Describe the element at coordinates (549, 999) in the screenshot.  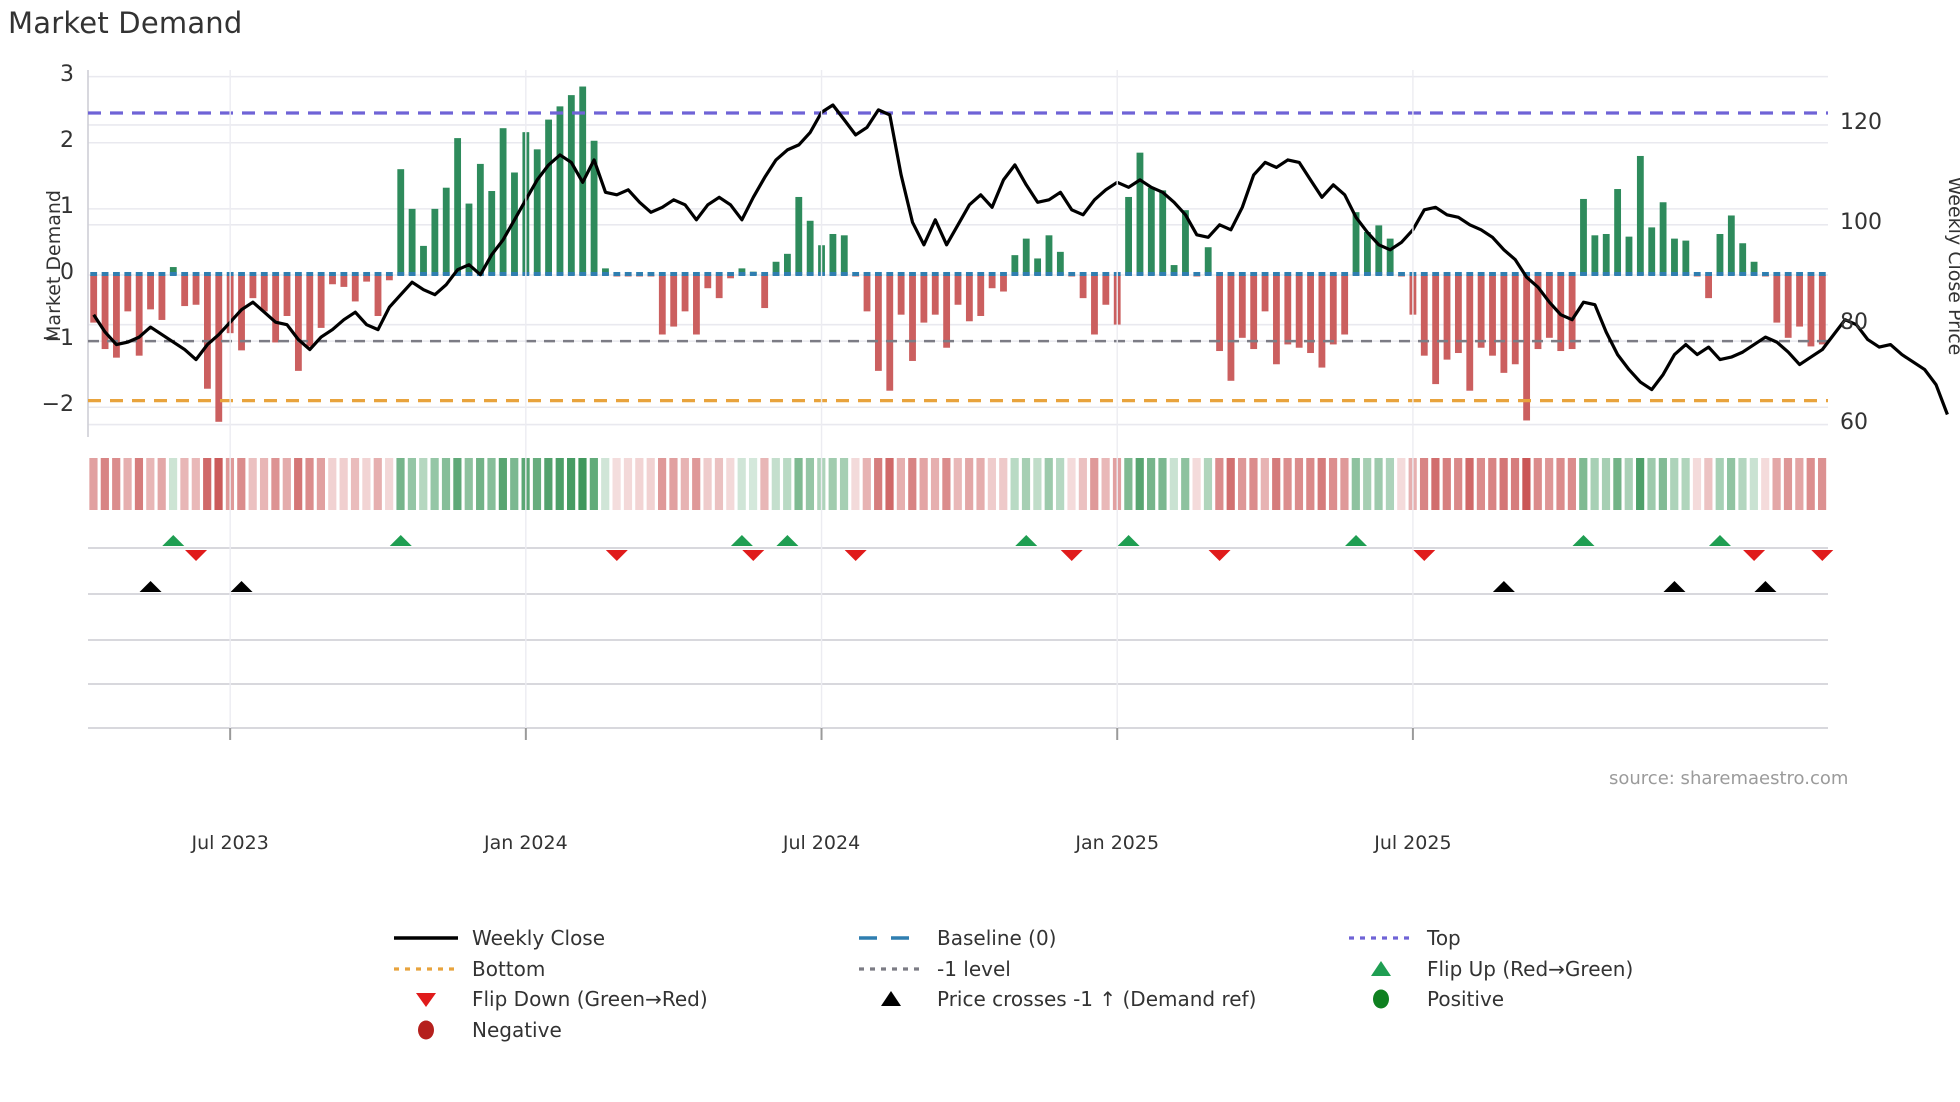
I see `legend-item: Flip Down (Green→Red)` at that location.